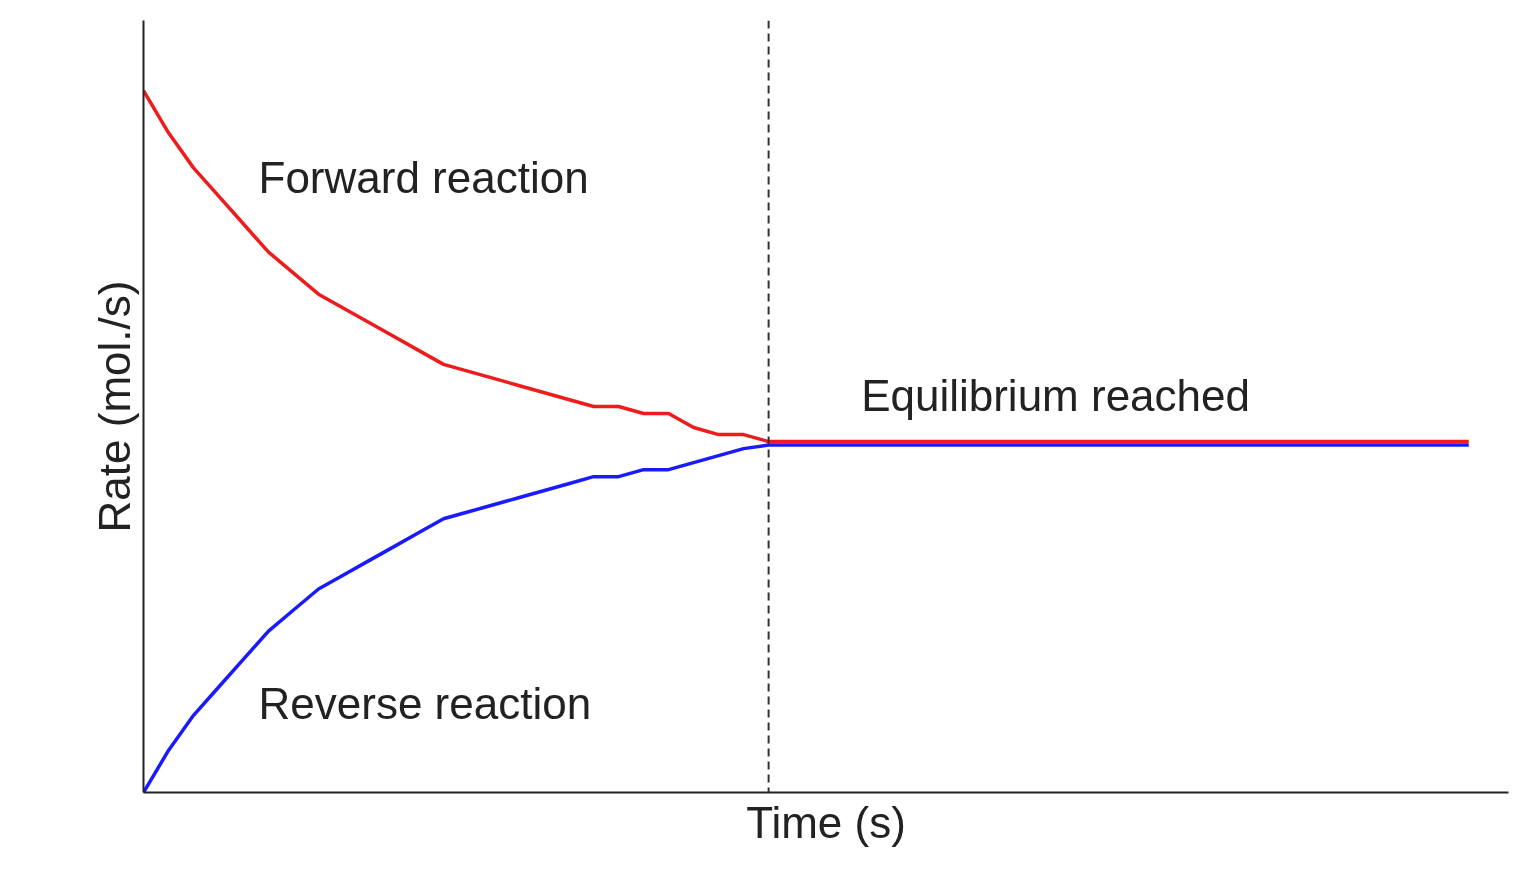  Describe the element at coordinates (826, 822) in the screenshot. I see `x-axis-title: Time (s)` at that location.